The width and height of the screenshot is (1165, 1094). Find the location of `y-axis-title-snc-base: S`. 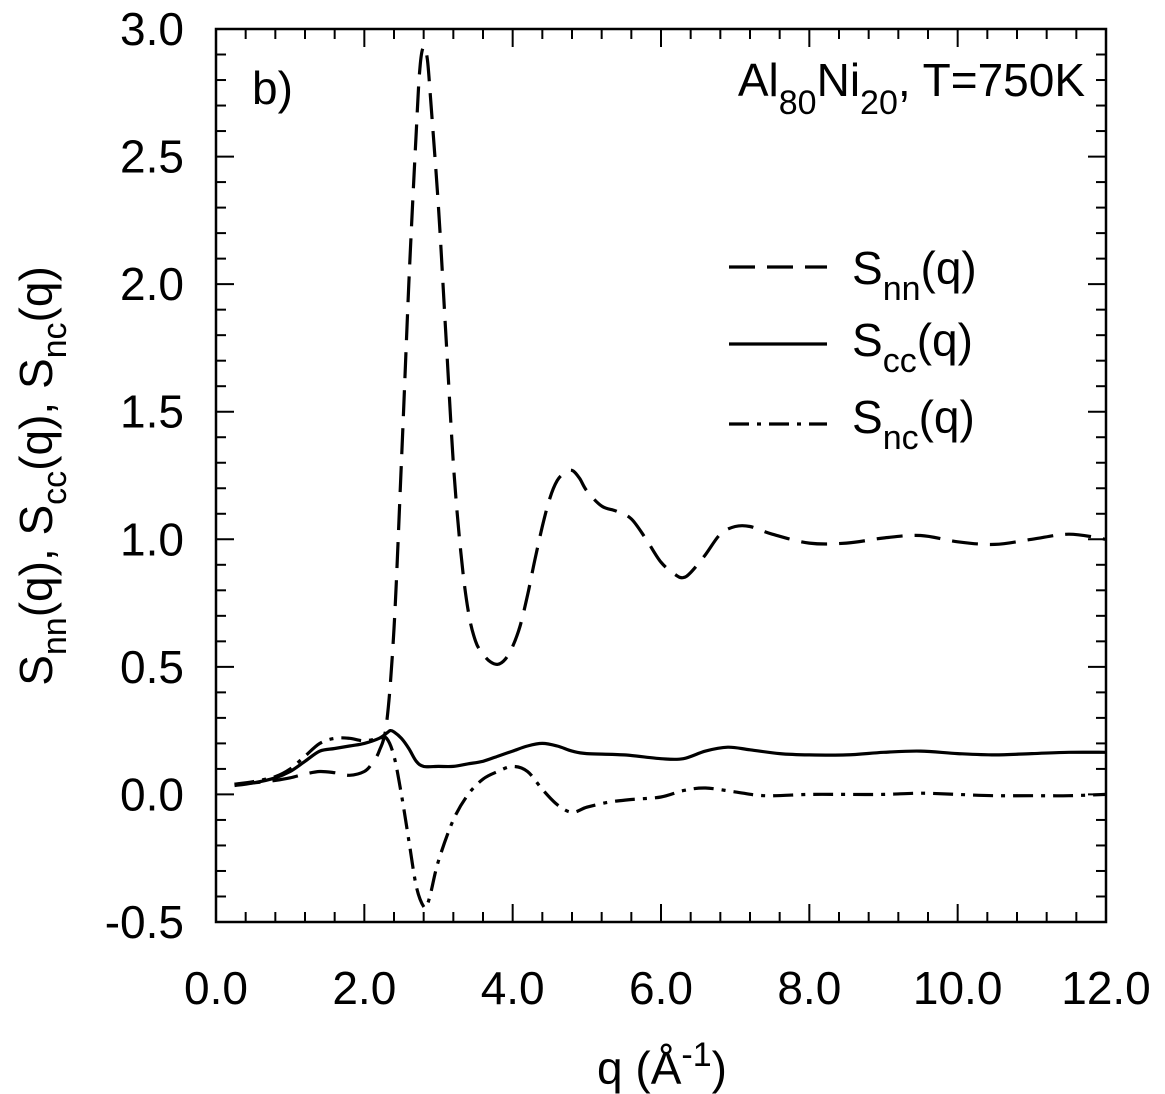

y-axis-title-snc-base: S is located at coordinates (36, 373).